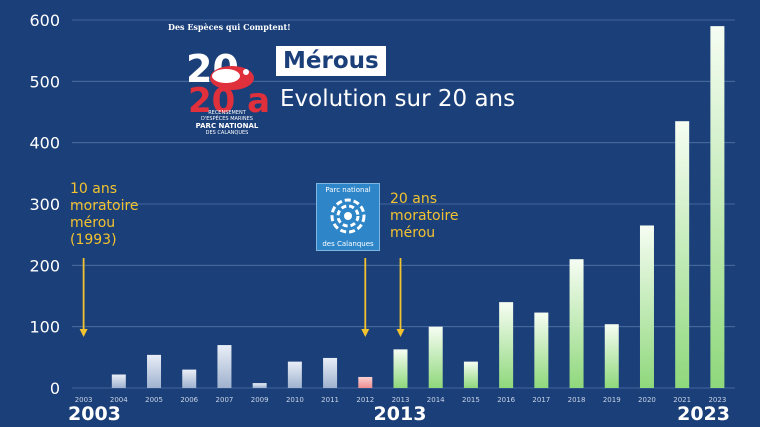  Describe the element at coordinates (682, 254) in the screenshot. I see `bar-2021` at that location.